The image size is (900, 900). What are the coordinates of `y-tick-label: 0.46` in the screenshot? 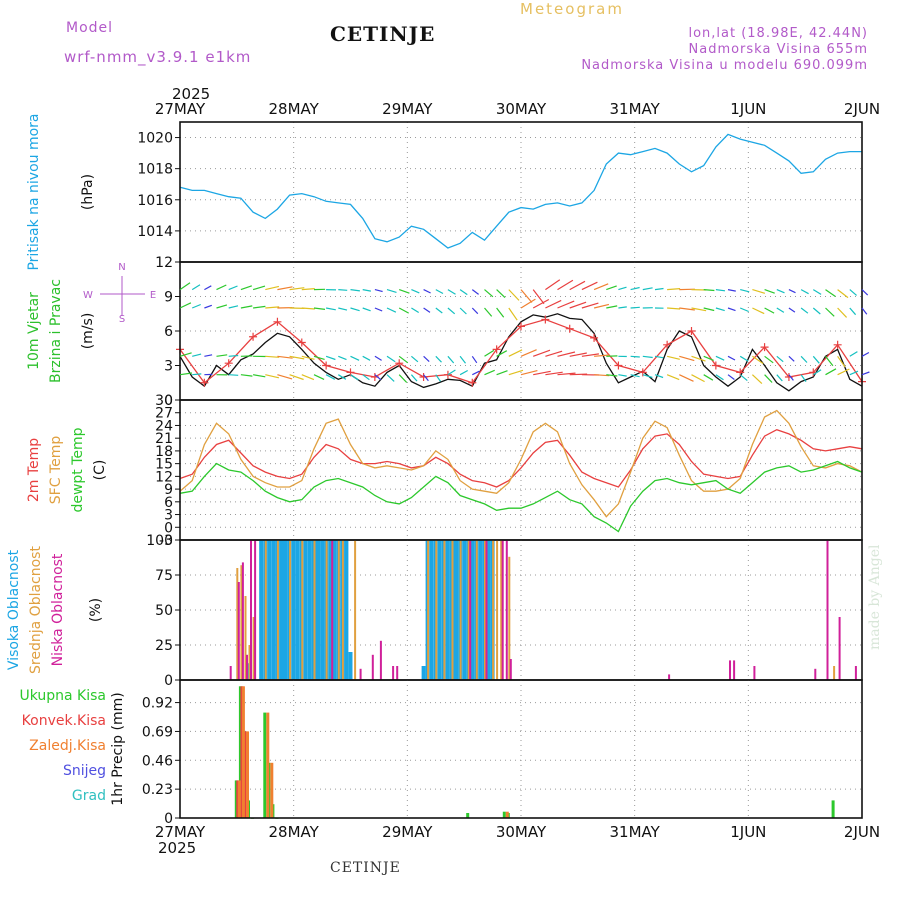 It's located at (157, 761).